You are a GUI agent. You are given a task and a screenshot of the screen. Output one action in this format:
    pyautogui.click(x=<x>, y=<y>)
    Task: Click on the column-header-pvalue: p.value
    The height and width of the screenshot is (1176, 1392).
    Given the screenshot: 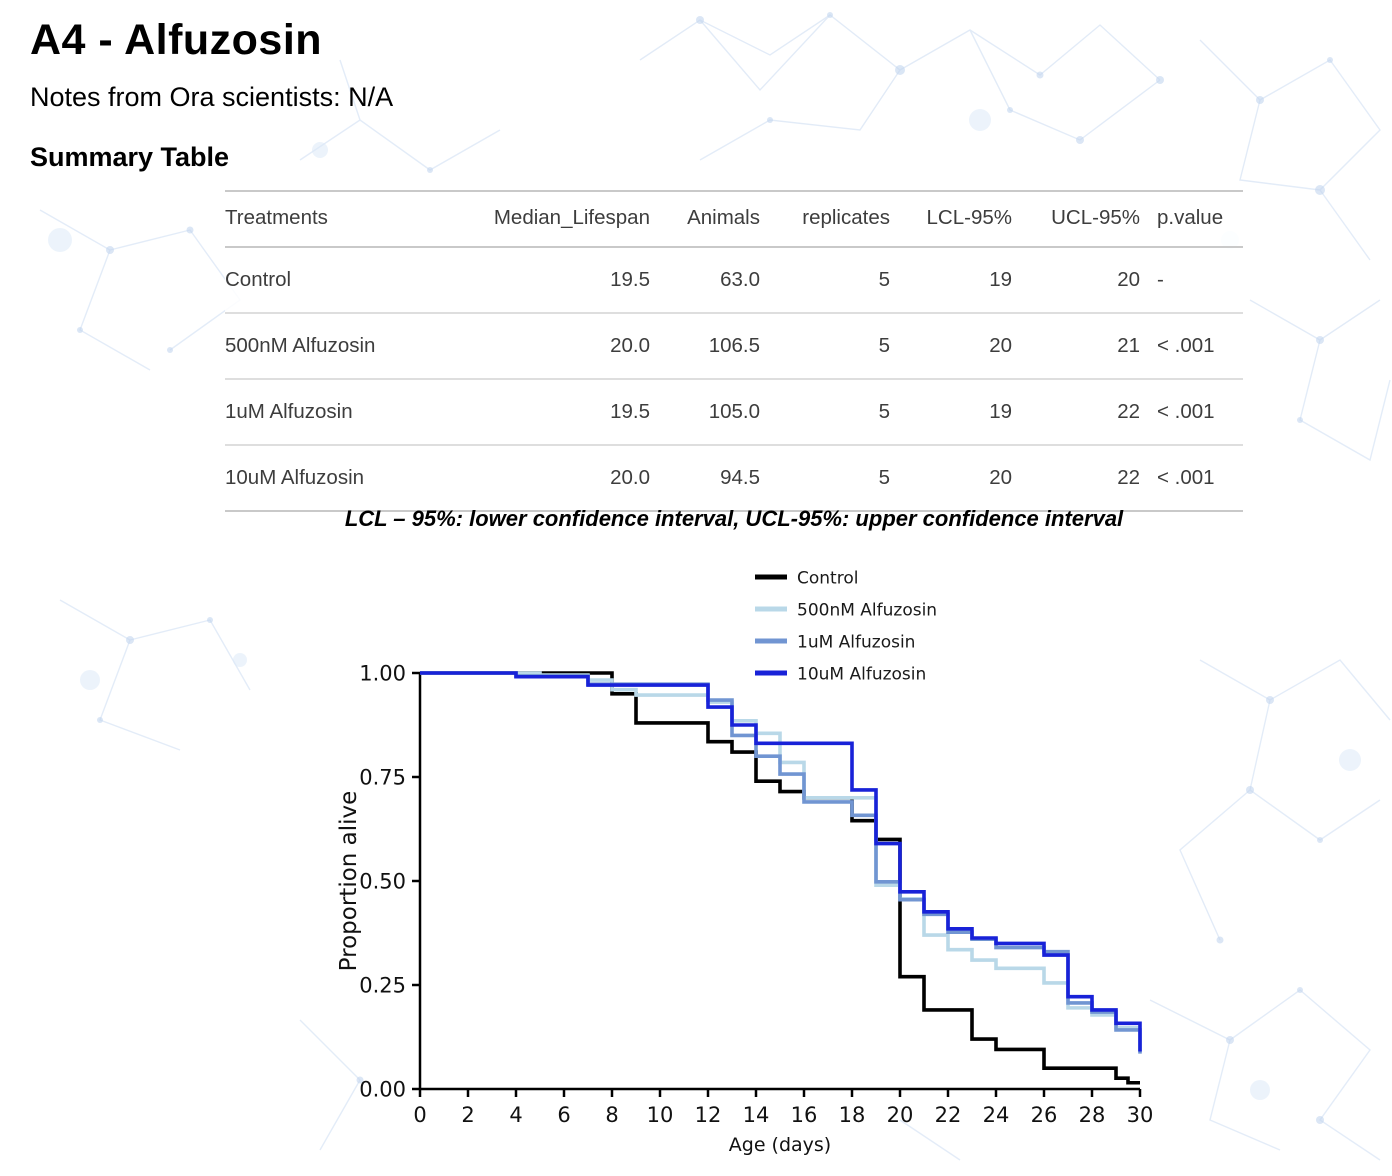 What is the action you would take?
    pyautogui.click(x=1191, y=219)
    